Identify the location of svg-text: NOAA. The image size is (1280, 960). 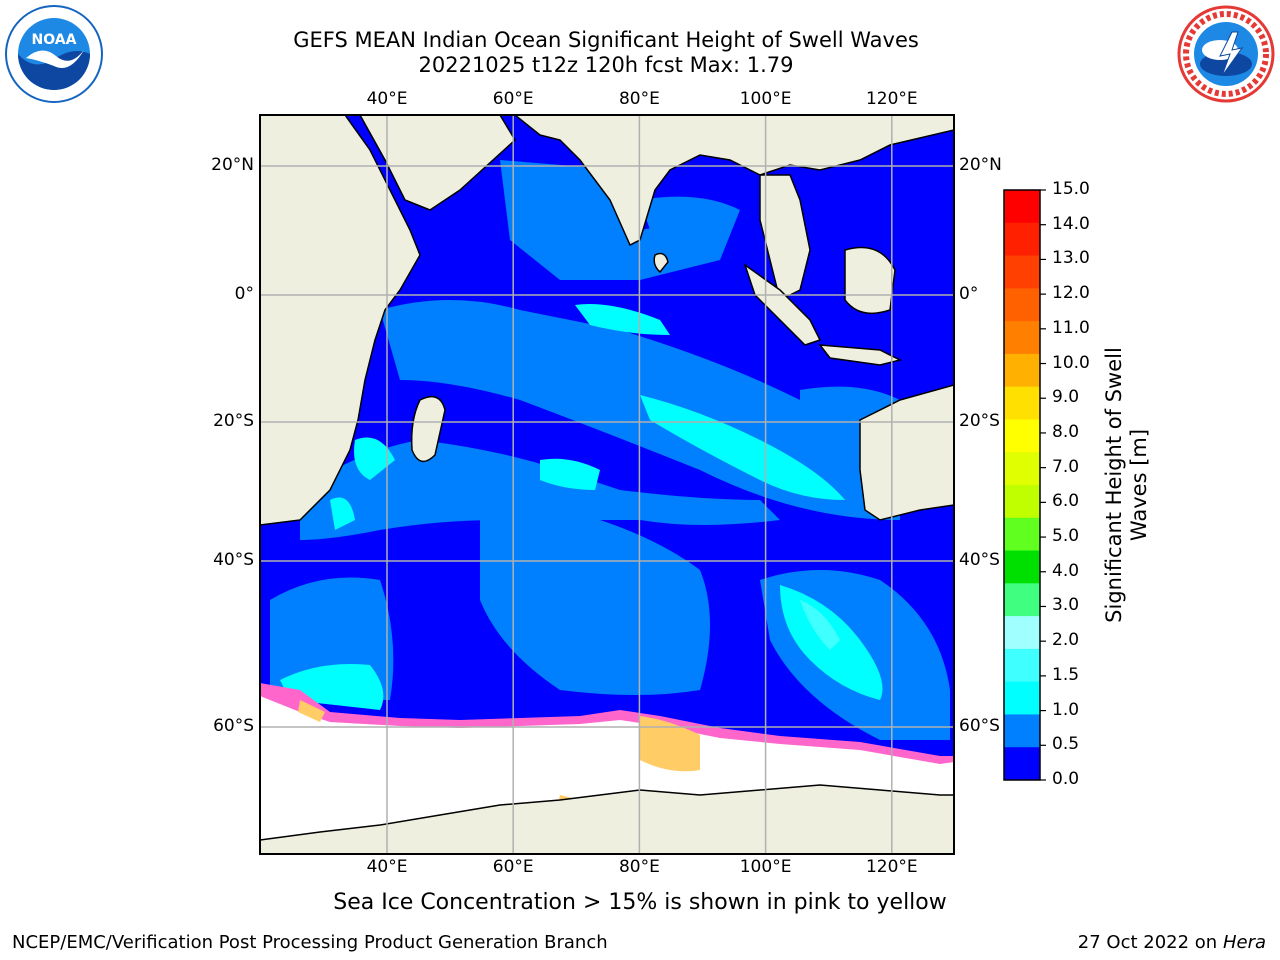
(54, 40).